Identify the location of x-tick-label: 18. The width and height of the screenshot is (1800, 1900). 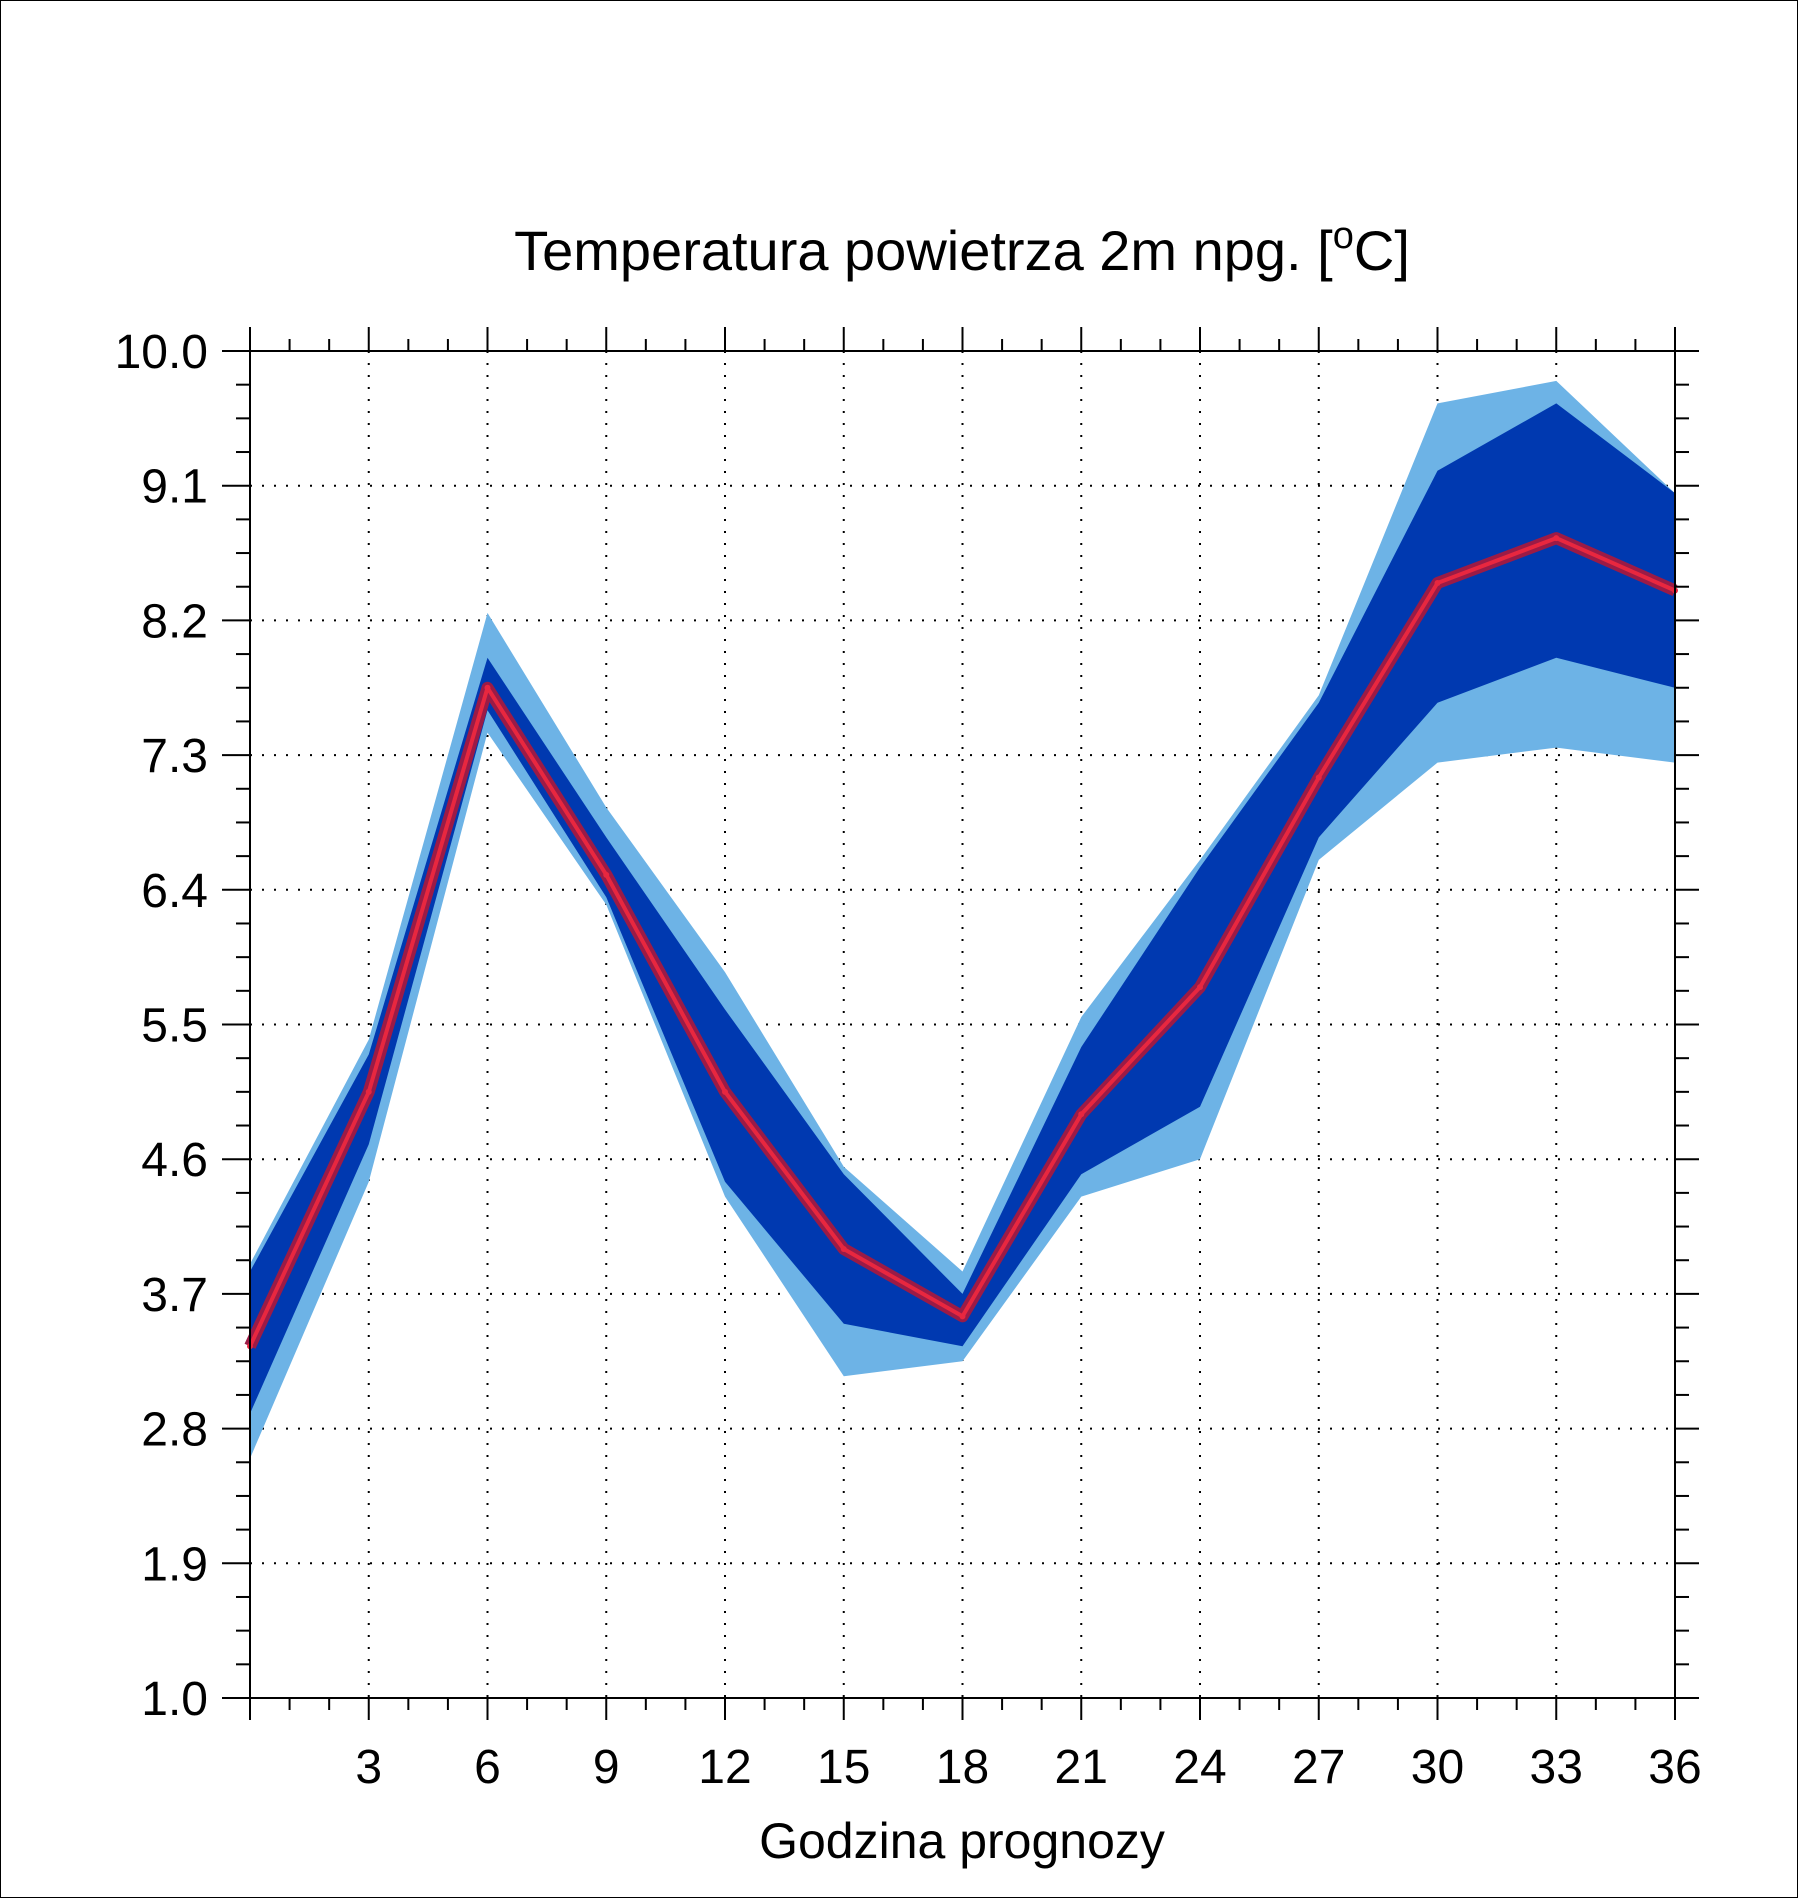
(962, 1767).